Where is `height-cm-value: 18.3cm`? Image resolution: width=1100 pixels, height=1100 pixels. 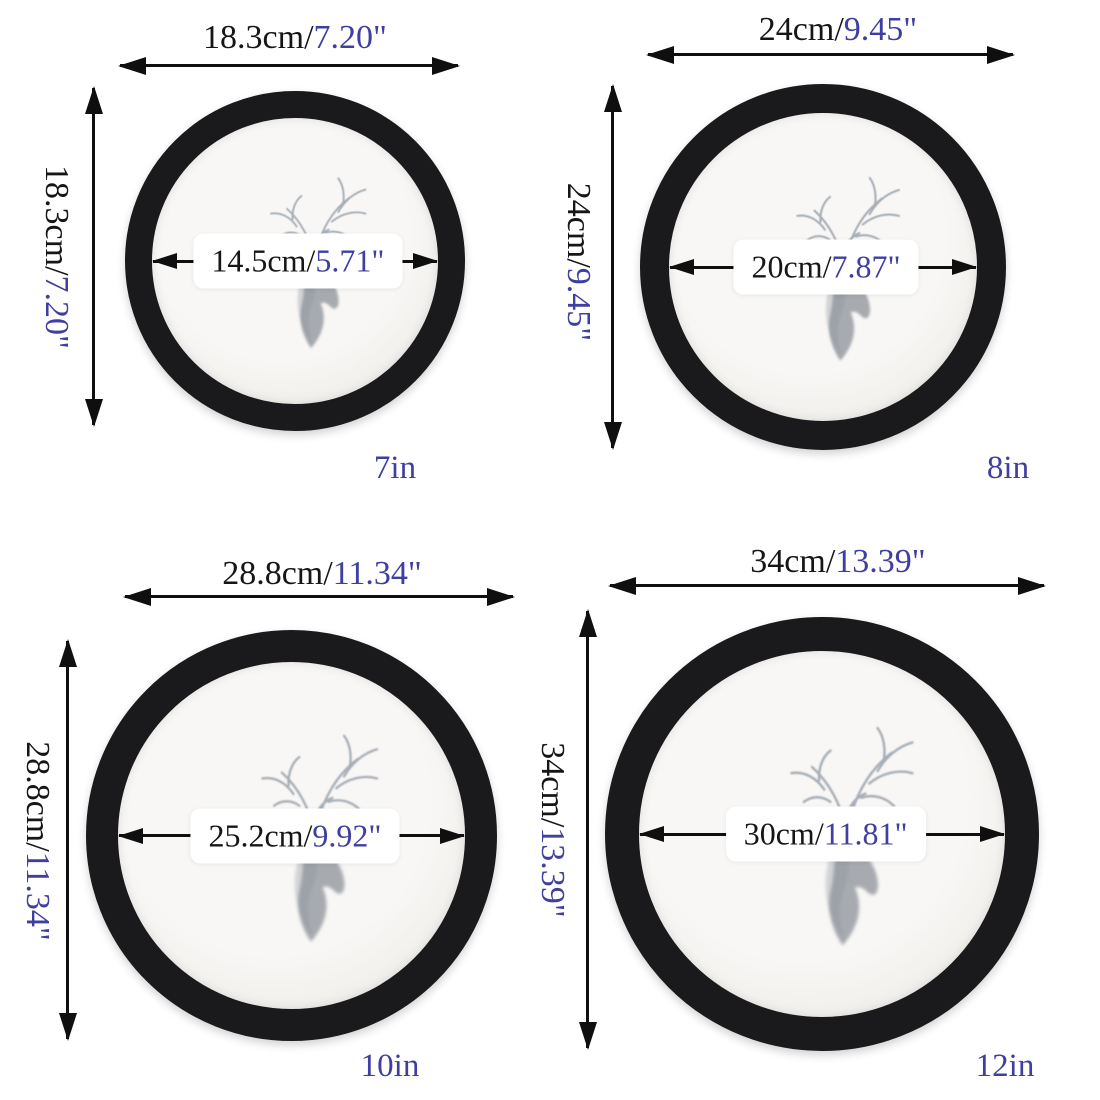
height-cm-value: 18.3cm is located at coordinates (56, 216).